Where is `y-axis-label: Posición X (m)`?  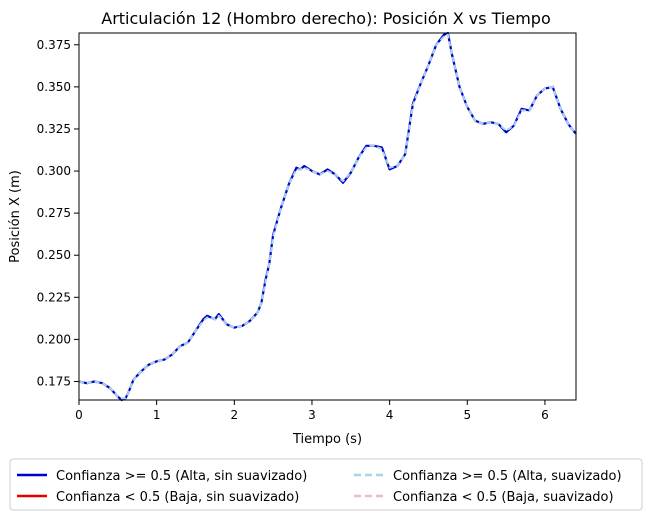 y-axis-label: Posición X (m) is located at coordinates (15, 216).